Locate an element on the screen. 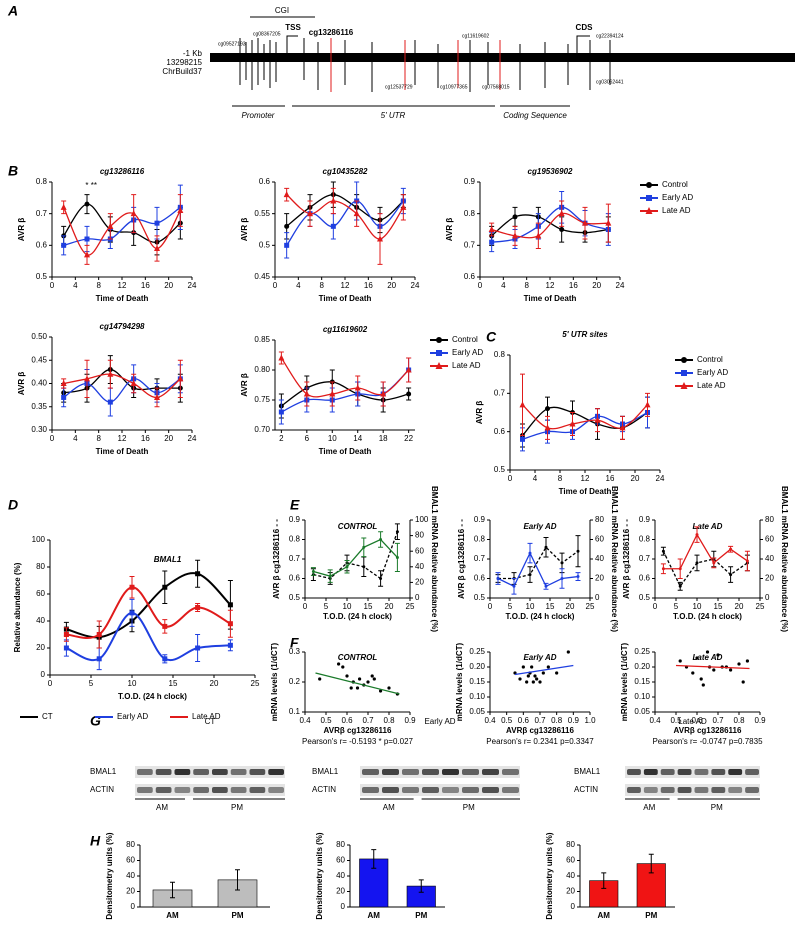  x-tick-label: 18 is located at coordinates (383, 438).